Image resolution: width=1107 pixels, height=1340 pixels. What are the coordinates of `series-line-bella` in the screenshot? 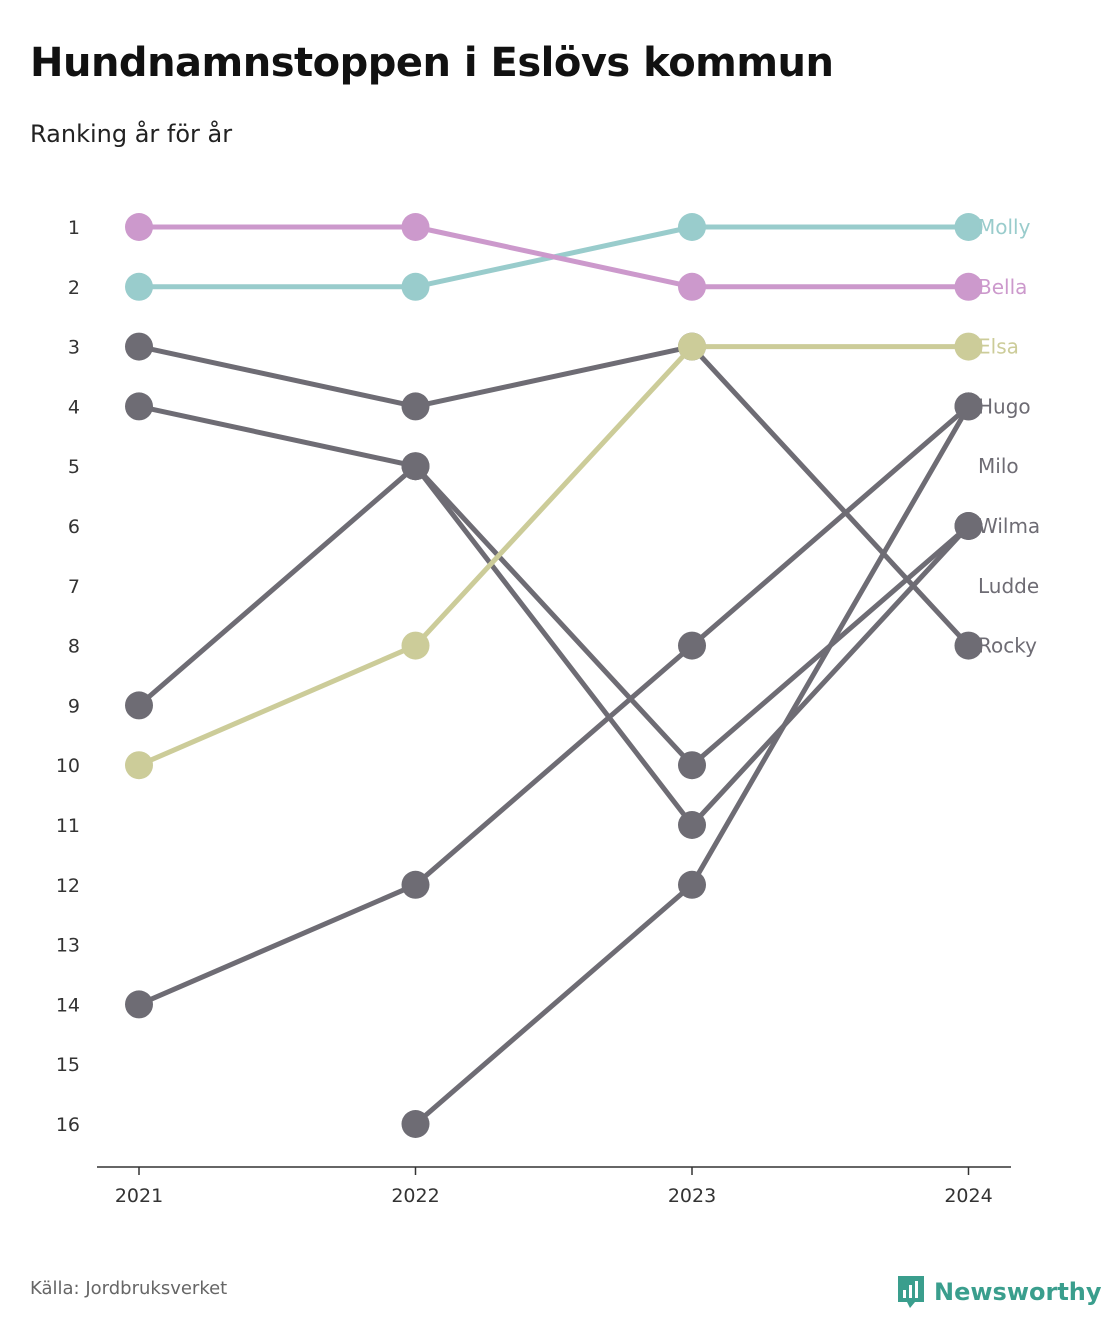 It's located at (553, 257).